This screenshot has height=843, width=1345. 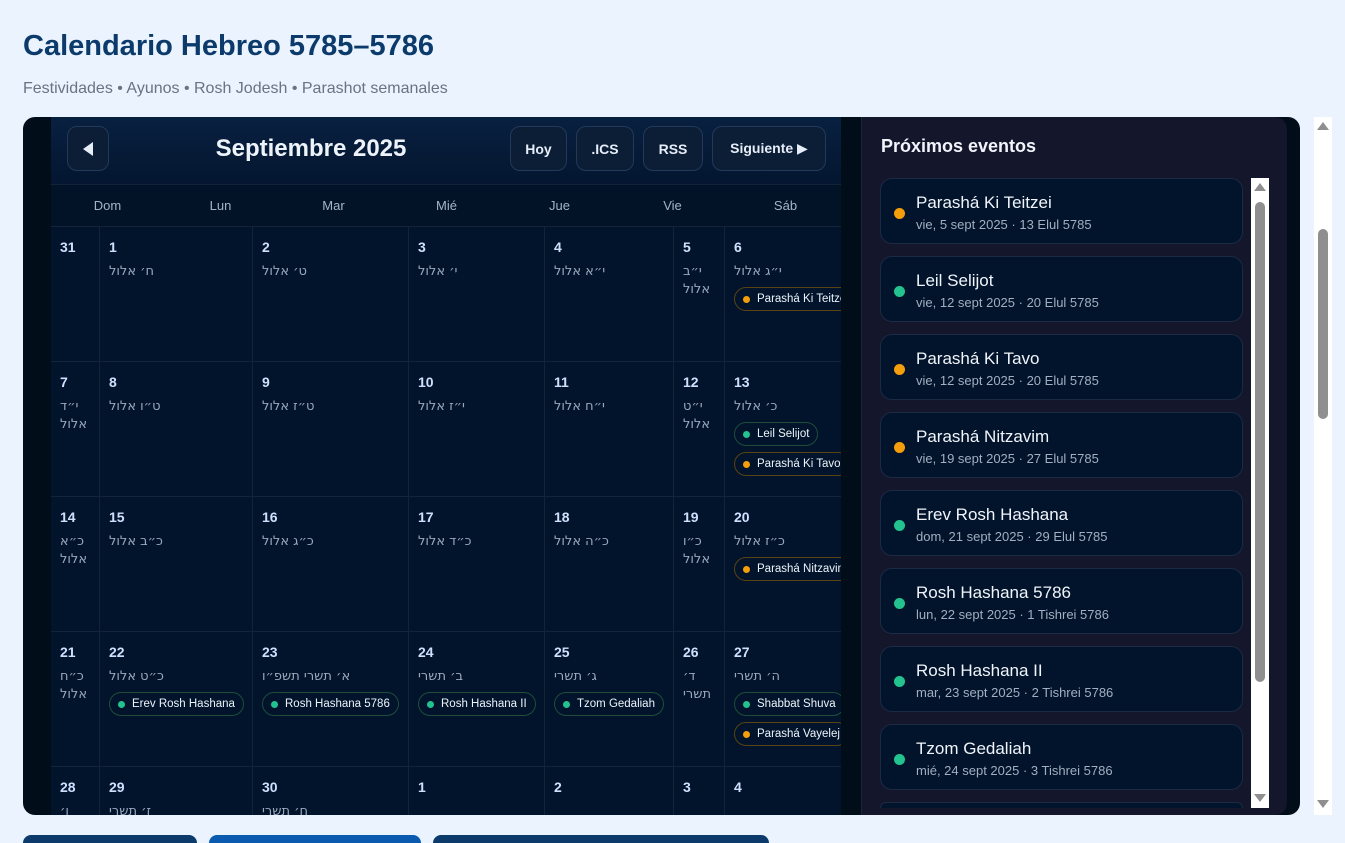 What do you see at coordinates (477, 429) in the screenshot?
I see `day-cell: 10 י״ז אלול` at bounding box center [477, 429].